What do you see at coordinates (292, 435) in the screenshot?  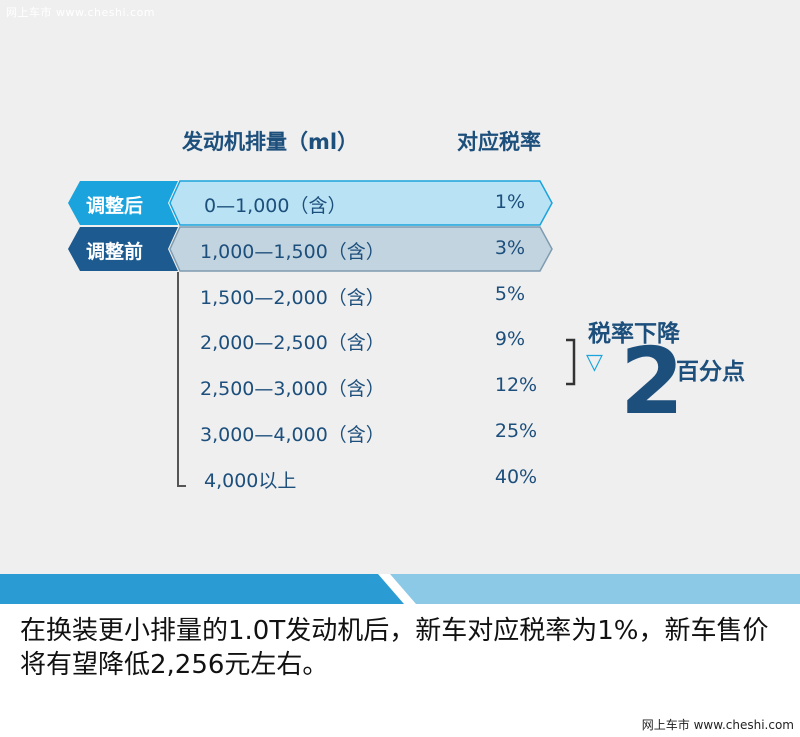 I see `row-range: 3,000—4,000（含）` at bounding box center [292, 435].